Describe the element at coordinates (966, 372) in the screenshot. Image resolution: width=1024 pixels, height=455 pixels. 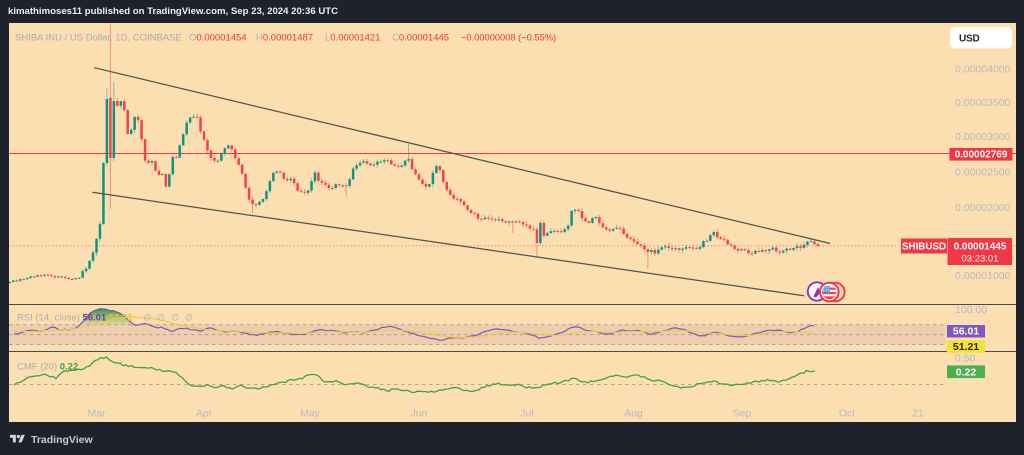
I see `svg-text: 0.22` at that location.